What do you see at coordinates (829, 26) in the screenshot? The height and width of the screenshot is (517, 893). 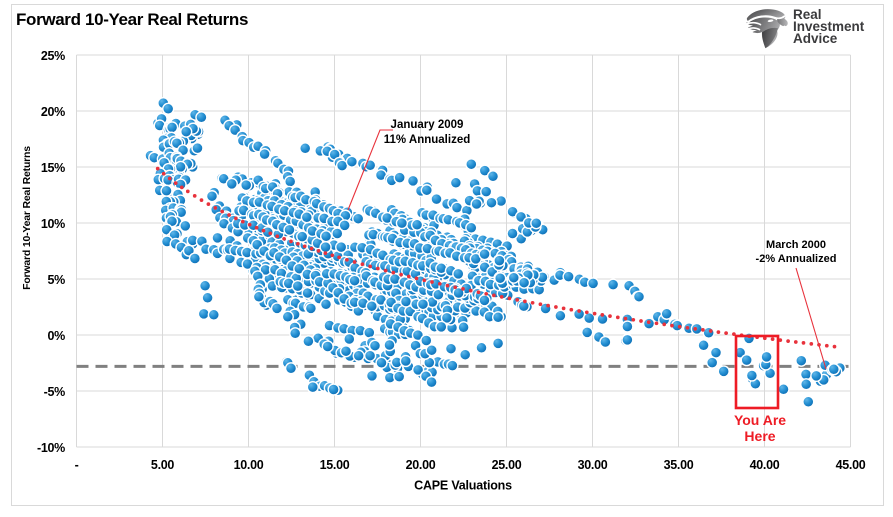 I see `svg-text: Investment` at bounding box center [829, 26].